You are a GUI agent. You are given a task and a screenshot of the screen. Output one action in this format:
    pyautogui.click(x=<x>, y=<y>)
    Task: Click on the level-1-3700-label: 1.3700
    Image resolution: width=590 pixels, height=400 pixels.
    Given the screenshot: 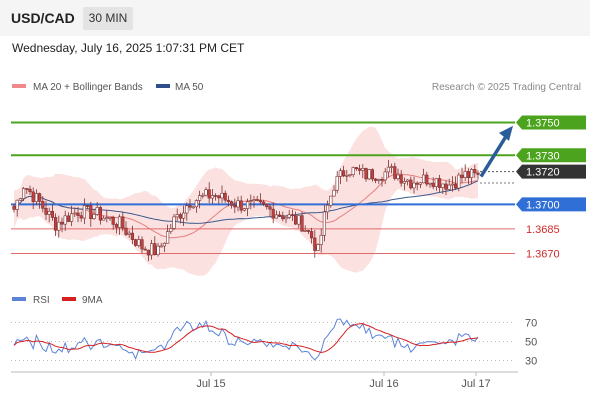 What is the action you would take?
    pyautogui.click(x=551, y=204)
    